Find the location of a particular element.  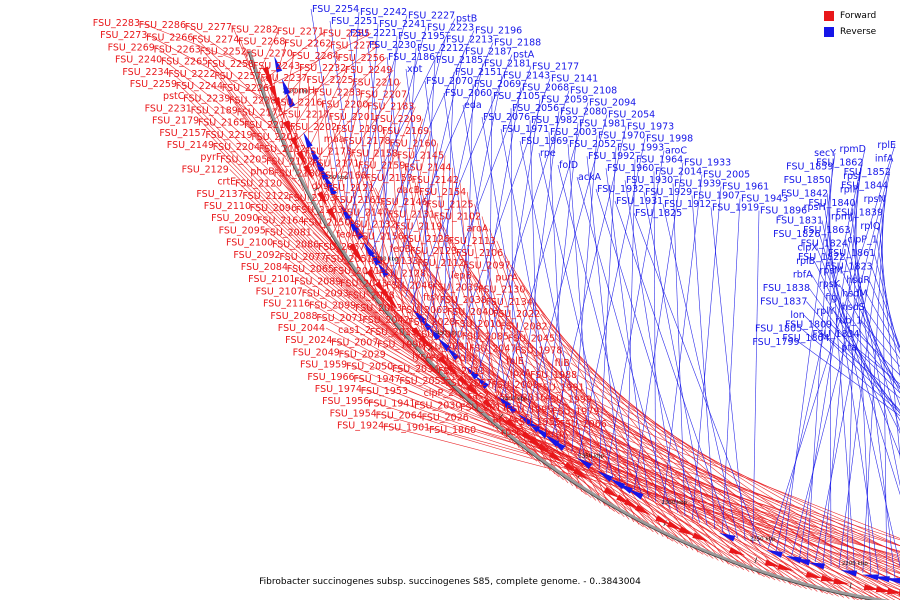

reverse-gene-label: hsdR is located at coordinates (858, 280).